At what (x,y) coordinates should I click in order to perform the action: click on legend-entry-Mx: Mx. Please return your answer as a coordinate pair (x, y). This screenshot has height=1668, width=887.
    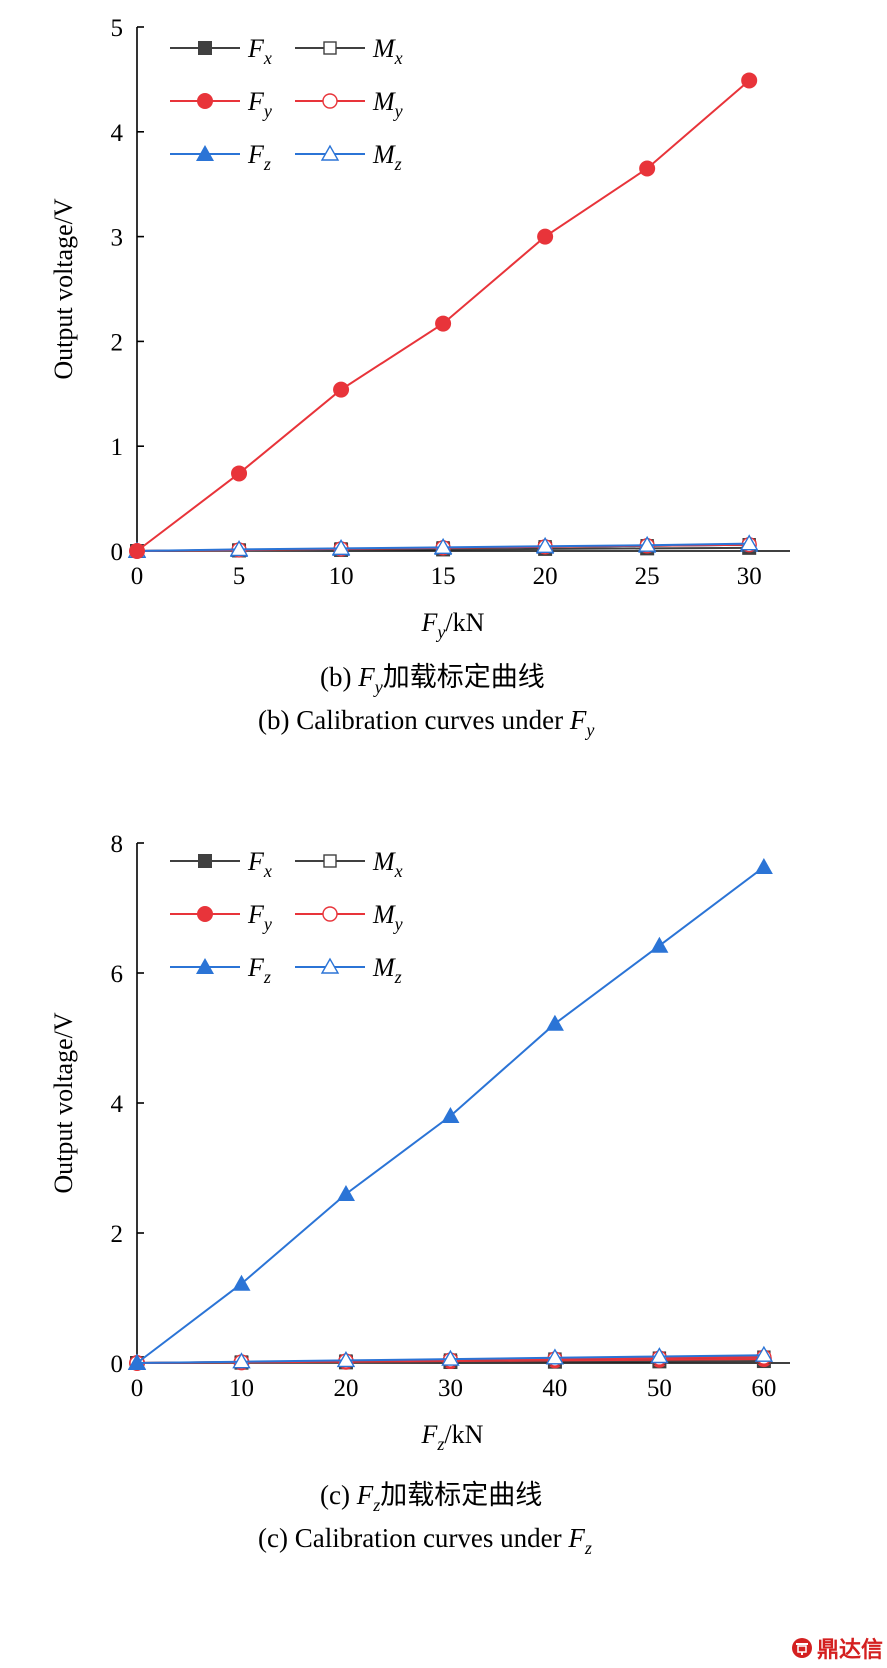
    Looking at the image, I should click on (349, 864).